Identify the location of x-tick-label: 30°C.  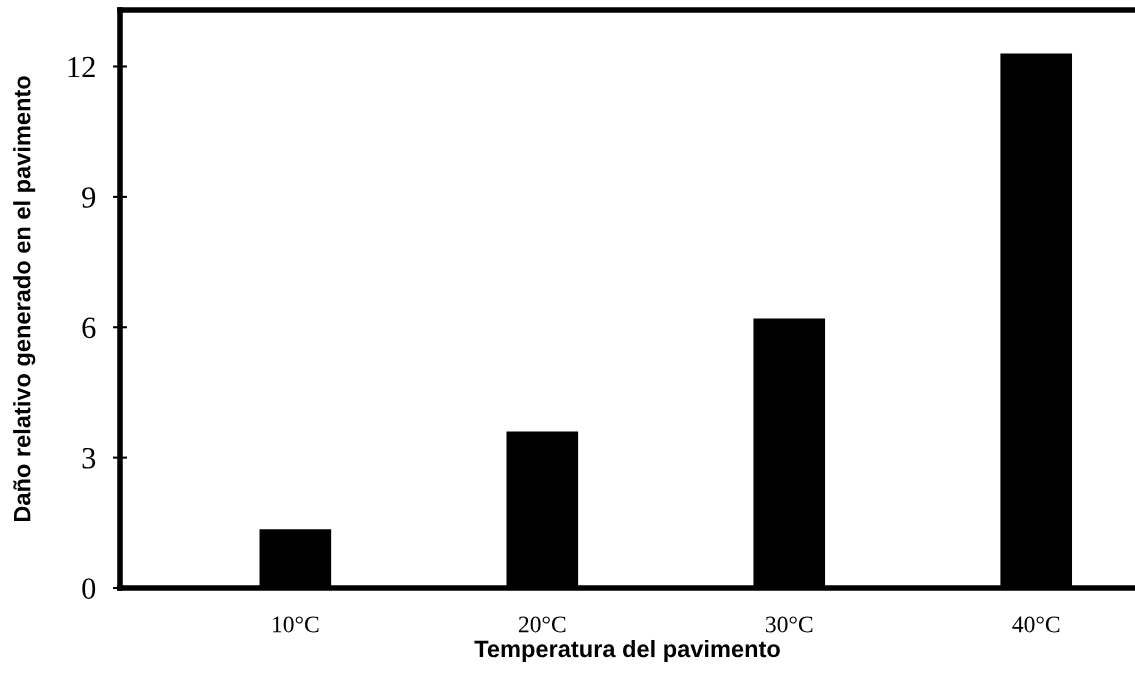
(789, 624).